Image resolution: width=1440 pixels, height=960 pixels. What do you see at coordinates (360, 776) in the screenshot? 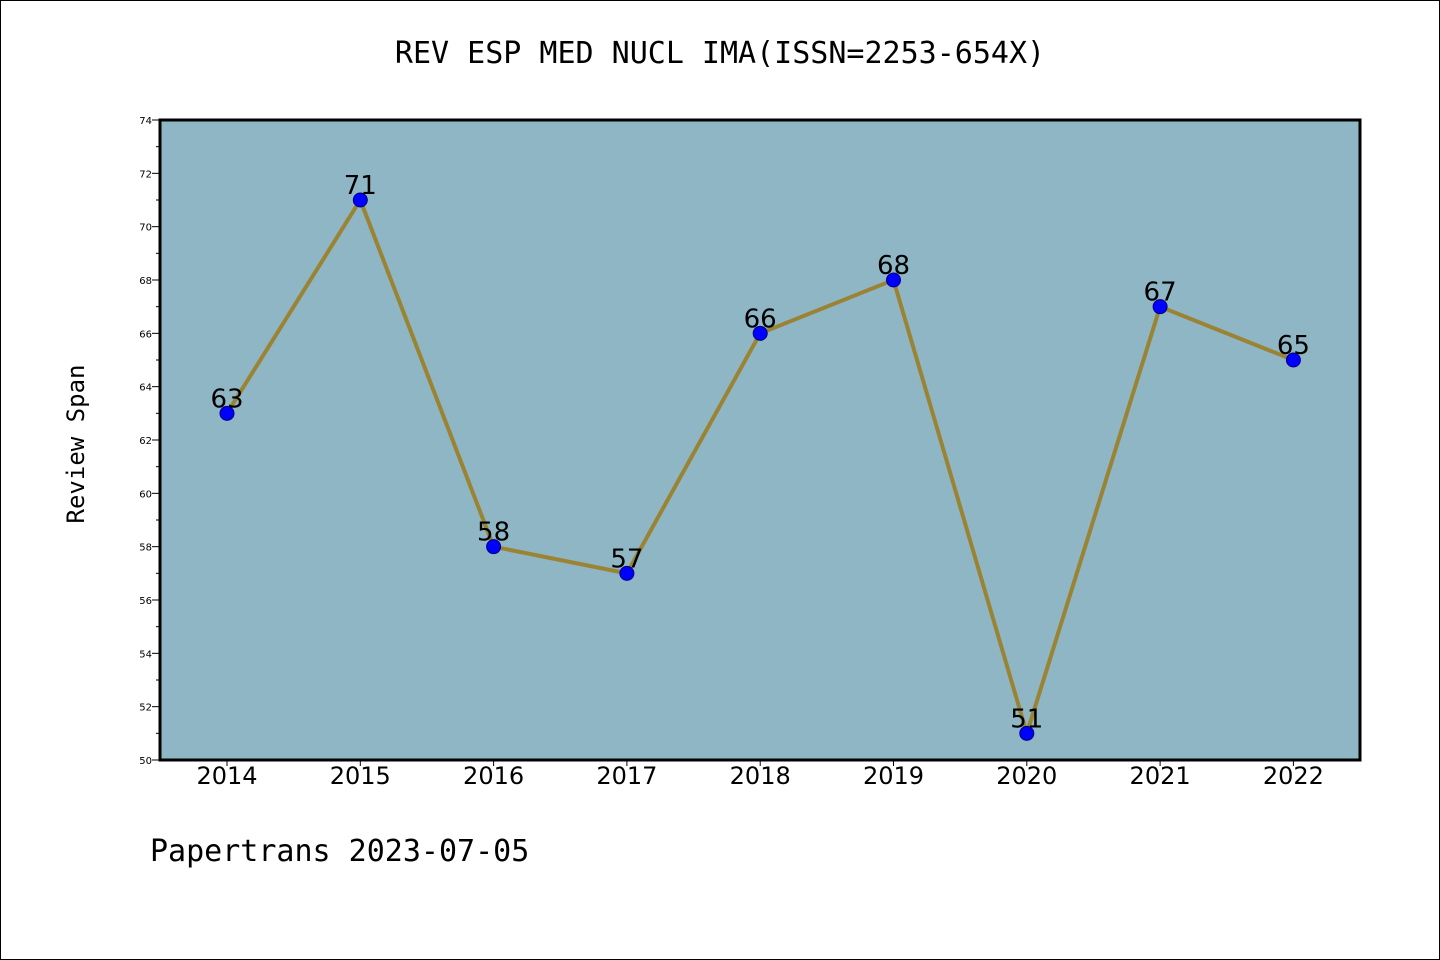
I see `x-tick-label: 2015` at bounding box center [360, 776].